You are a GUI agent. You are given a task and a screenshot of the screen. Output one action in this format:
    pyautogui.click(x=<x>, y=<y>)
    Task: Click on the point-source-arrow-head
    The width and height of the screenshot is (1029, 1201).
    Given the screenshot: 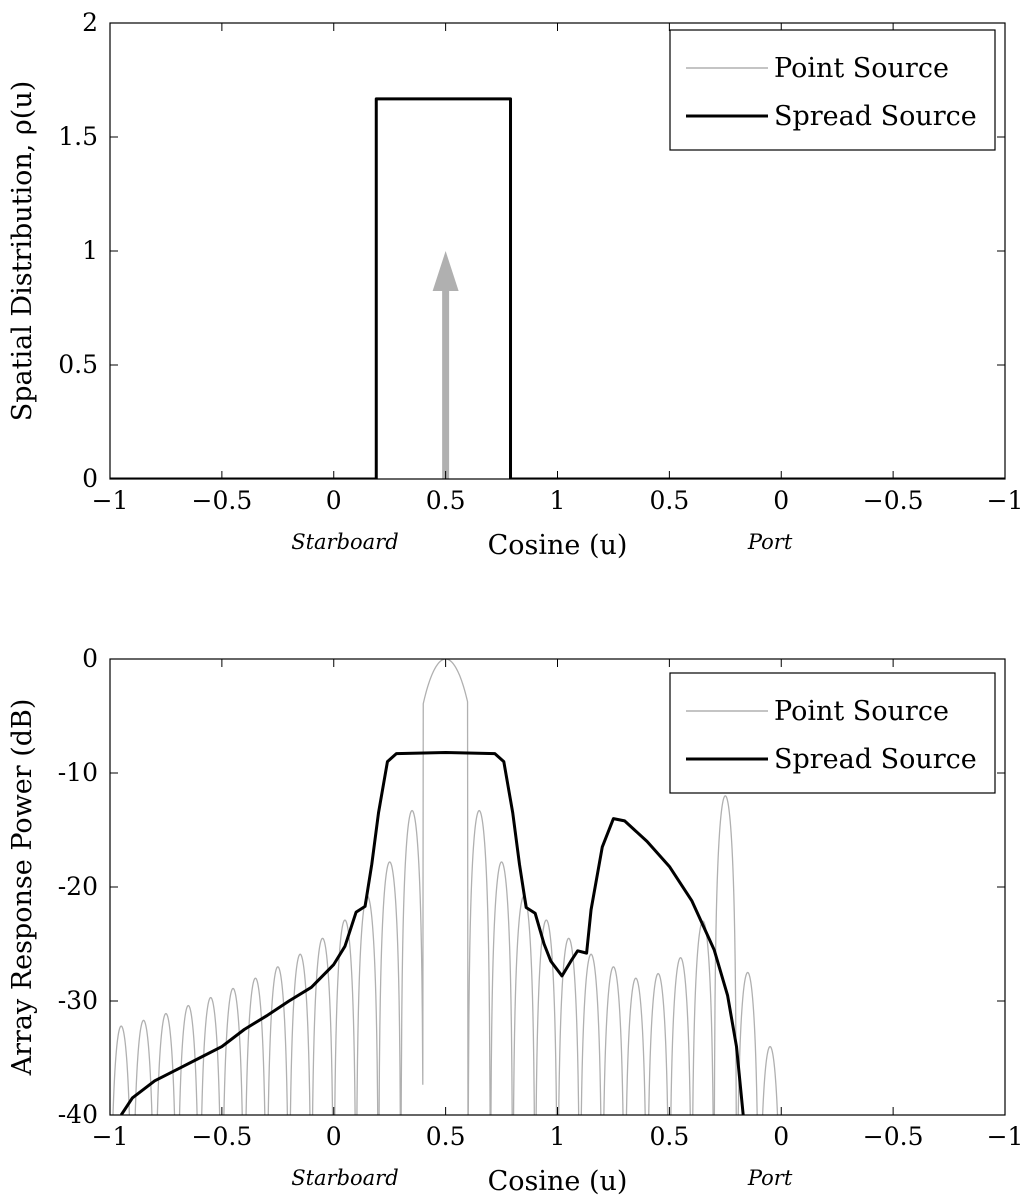 What is the action you would take?
    pyautogui.click(x=445, y=271)
    